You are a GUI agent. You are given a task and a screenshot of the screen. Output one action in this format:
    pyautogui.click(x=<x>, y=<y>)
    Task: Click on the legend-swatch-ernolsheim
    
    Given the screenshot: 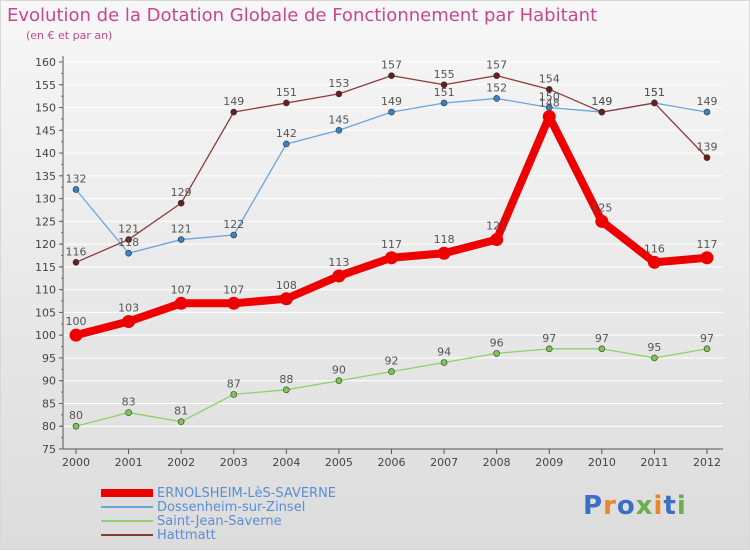 What is the action you would take?
    pyautogui.click(x=127, y=493)
    